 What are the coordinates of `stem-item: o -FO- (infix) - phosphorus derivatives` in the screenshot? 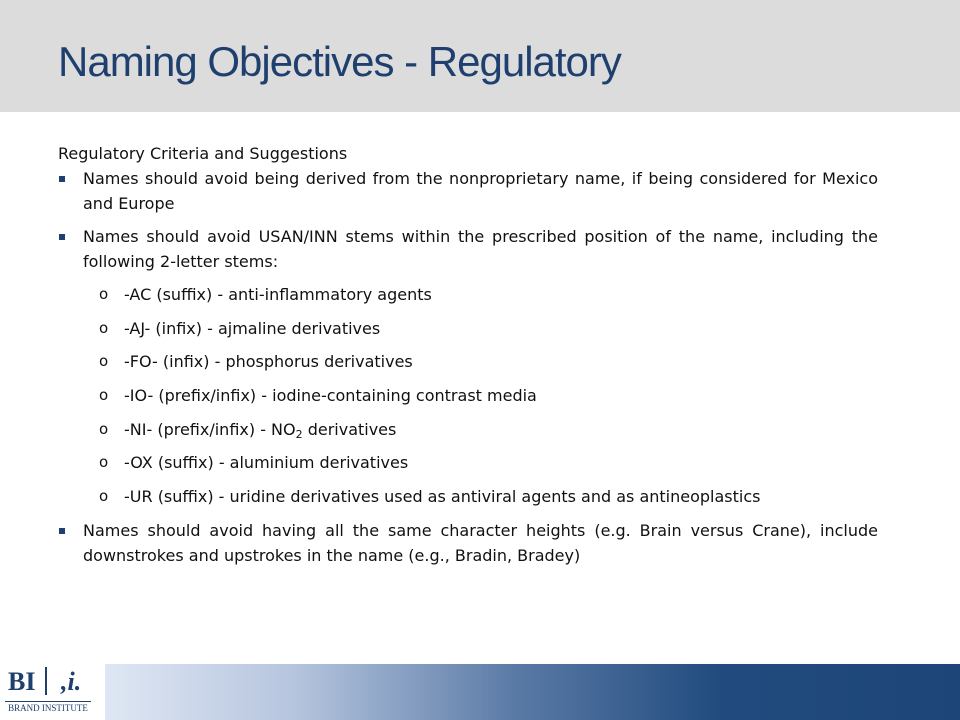 It's located at (480, 361).